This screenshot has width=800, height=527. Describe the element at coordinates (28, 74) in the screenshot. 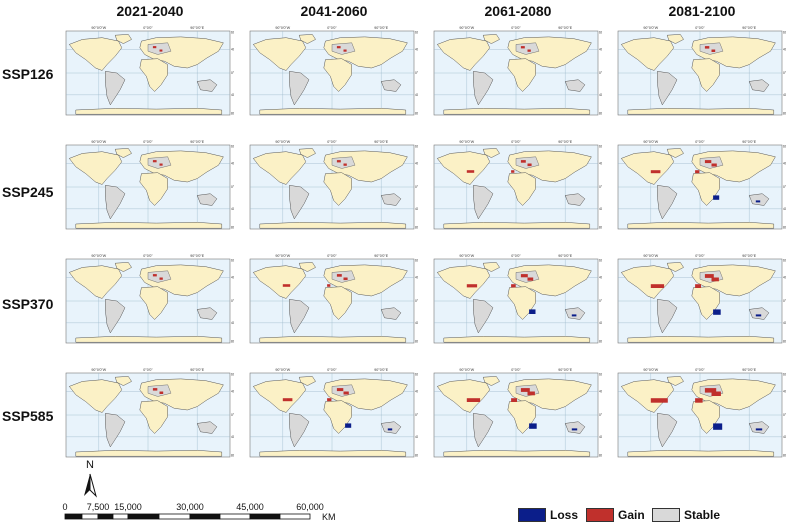

I see `row-label-ssp126: SSP126` at that location.